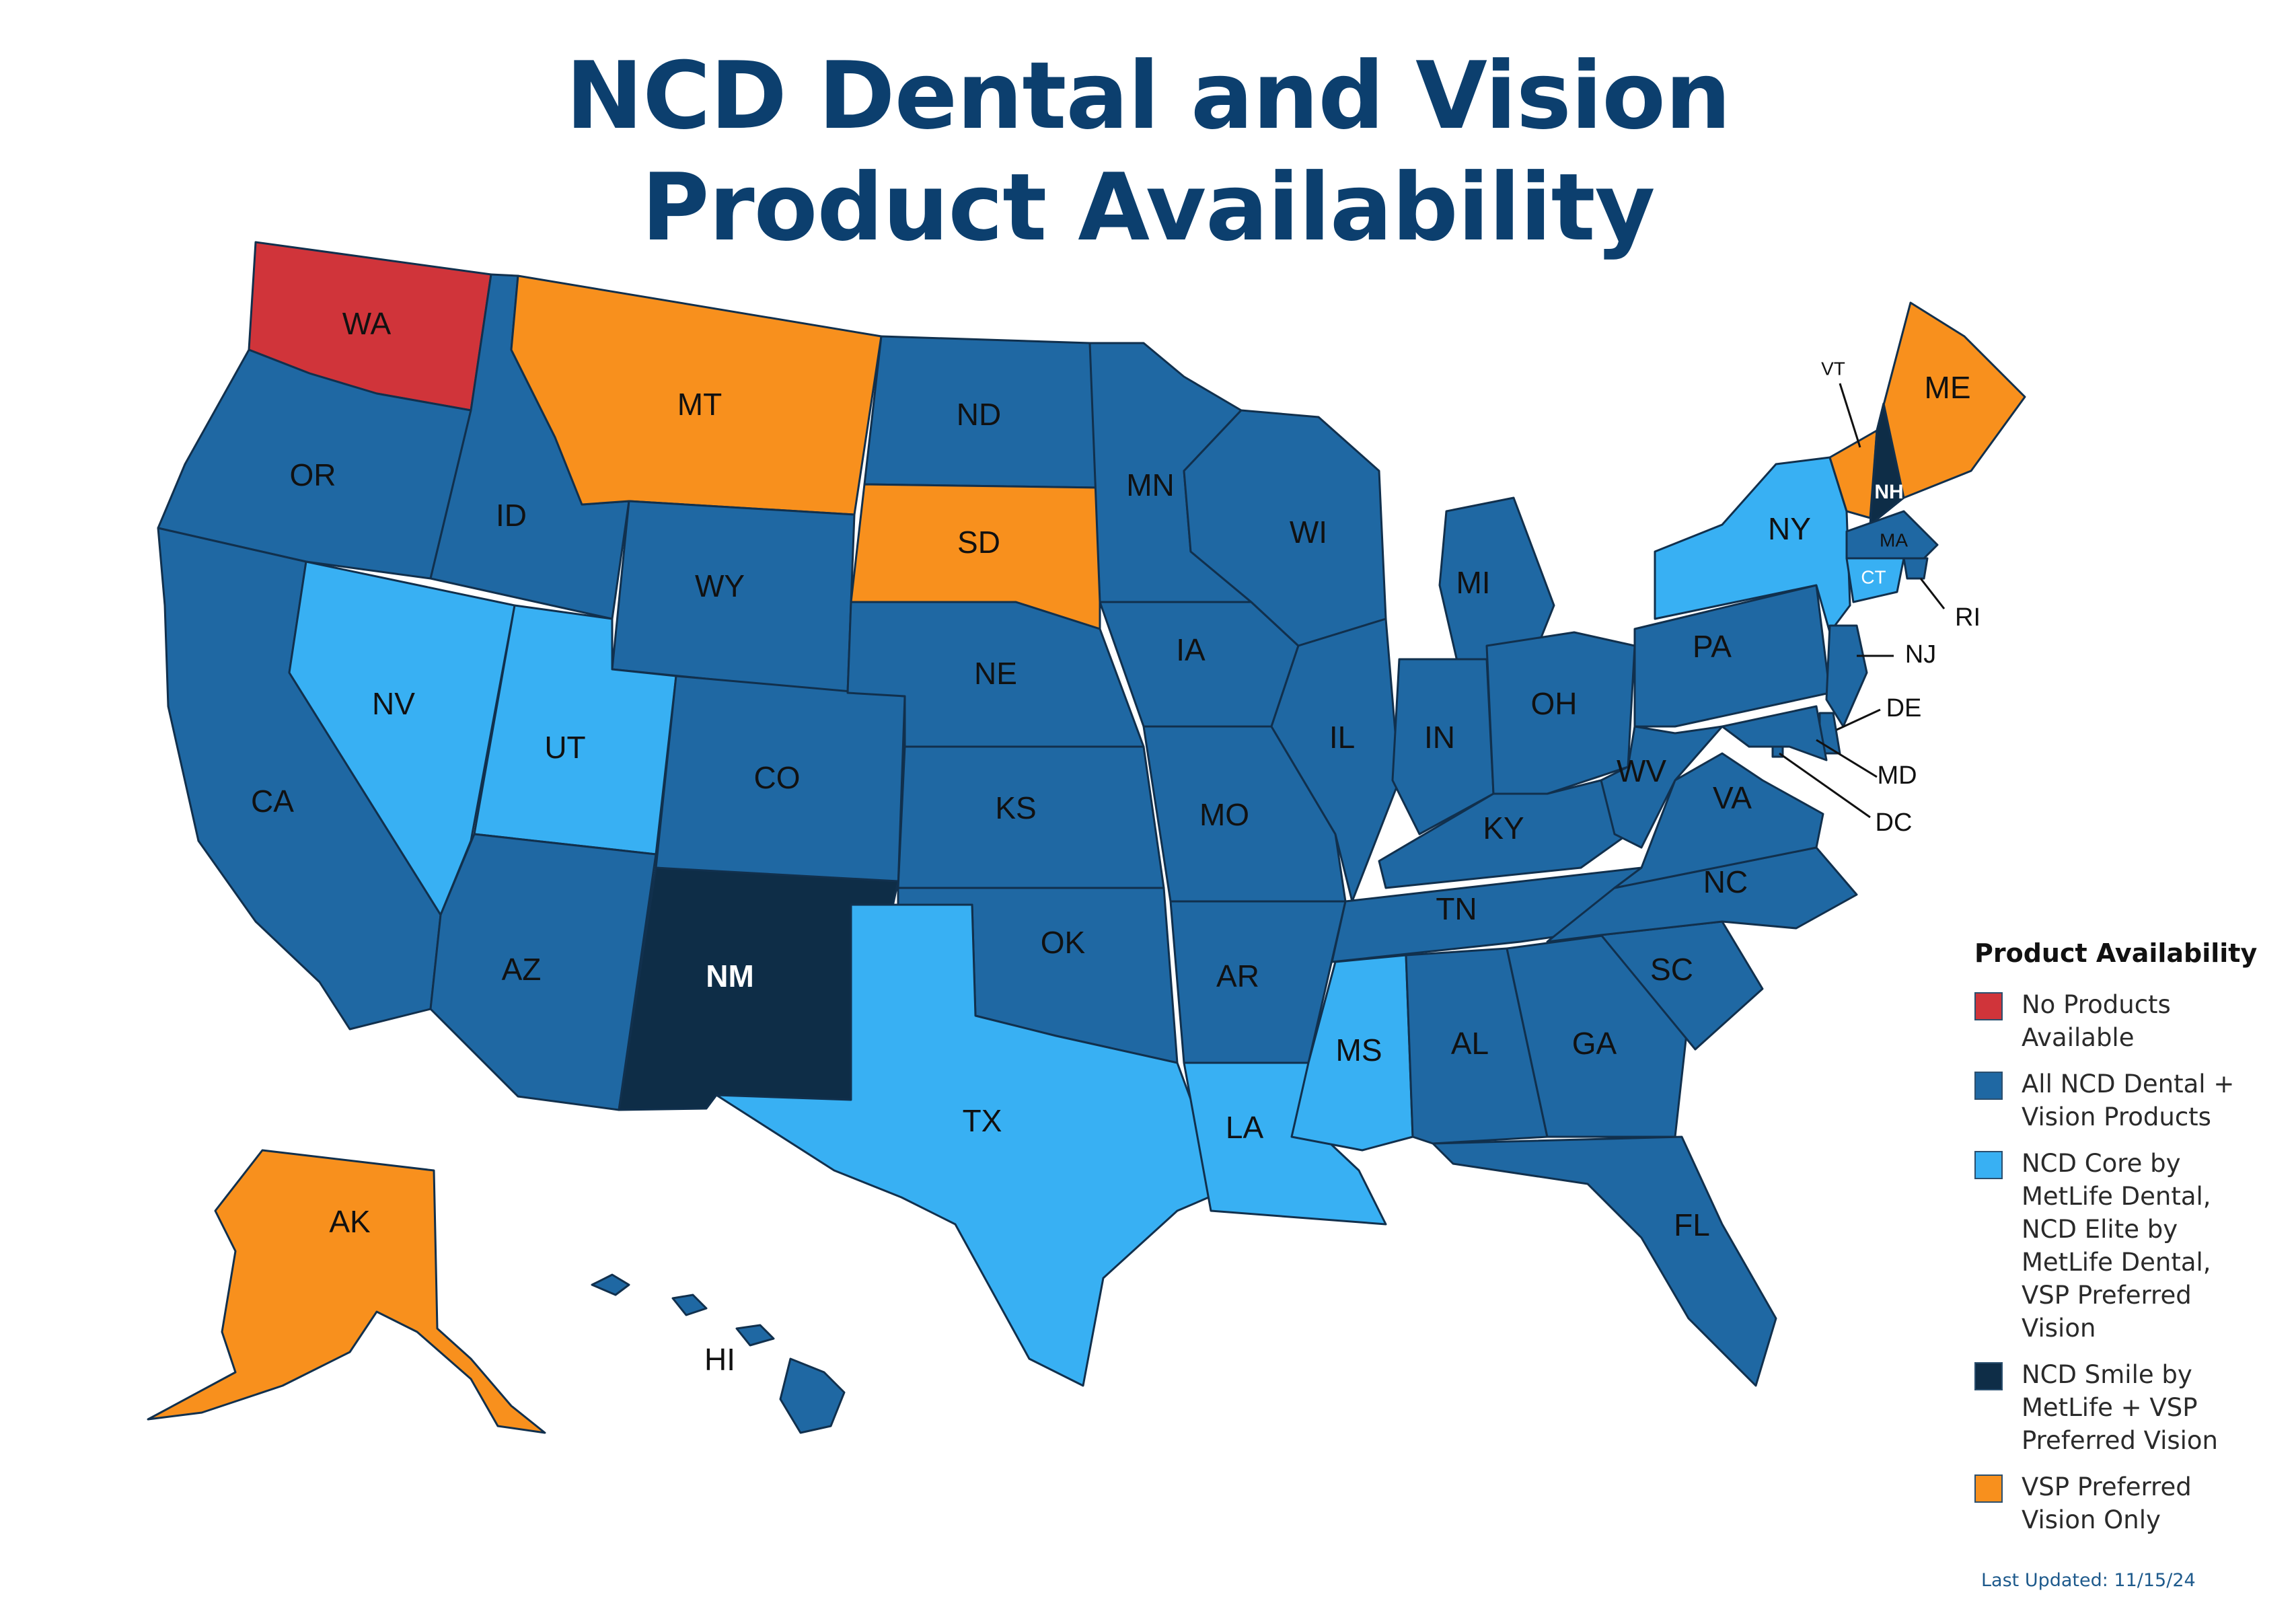 The width and height of the screenshot is (2296, 1607). Describe the element at coordinates (1825, 786) in the screenshot. I see `leader-line-dc` at that location.